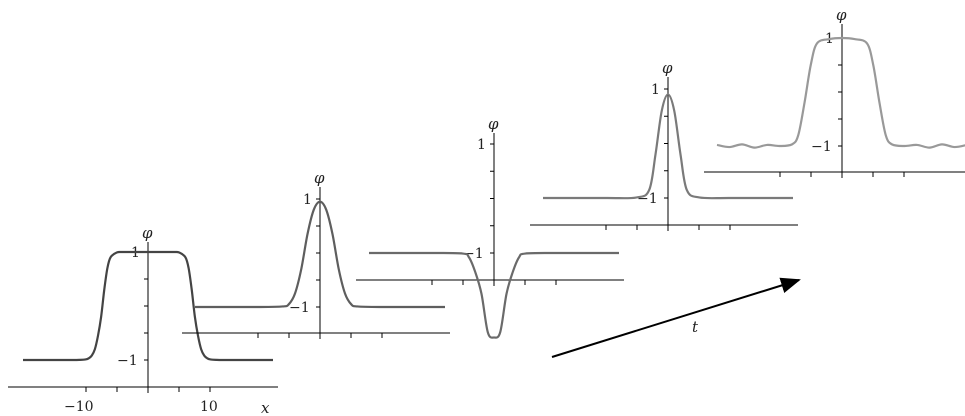  What do you see at coordinates (490, 227) in the screenshot?
I see `snapshot-panel-3: 1−1φ` at bounding box center [490, 227].